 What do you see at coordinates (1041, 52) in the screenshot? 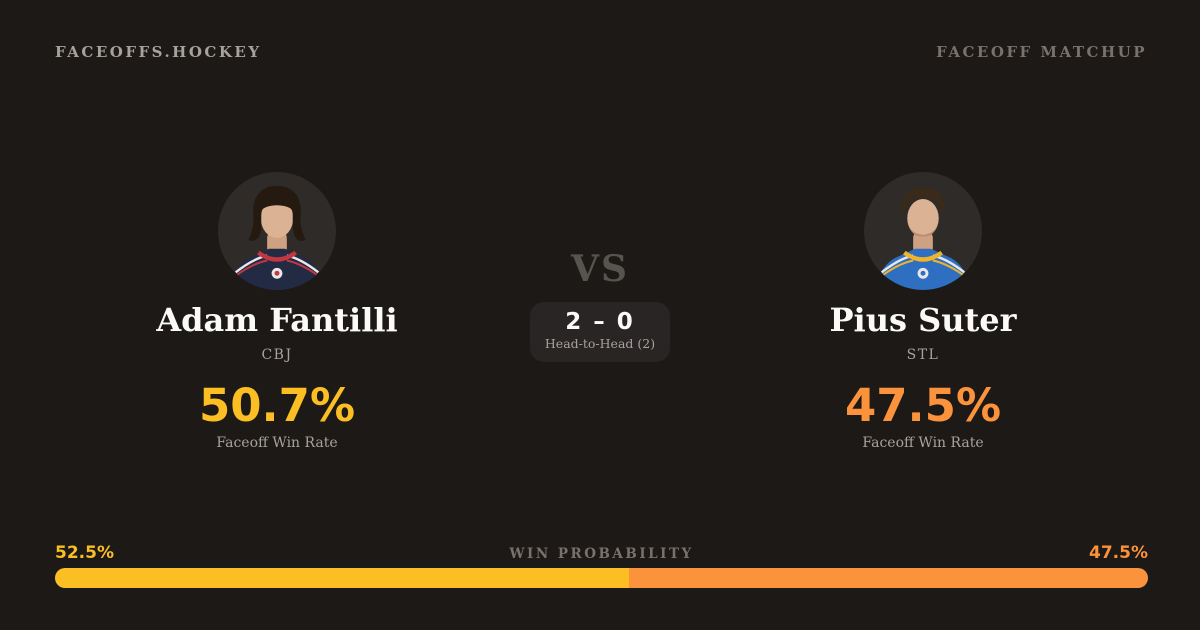
I see `page-title: FACEOFF MATCHUP` at bounding box center [1041, 52].